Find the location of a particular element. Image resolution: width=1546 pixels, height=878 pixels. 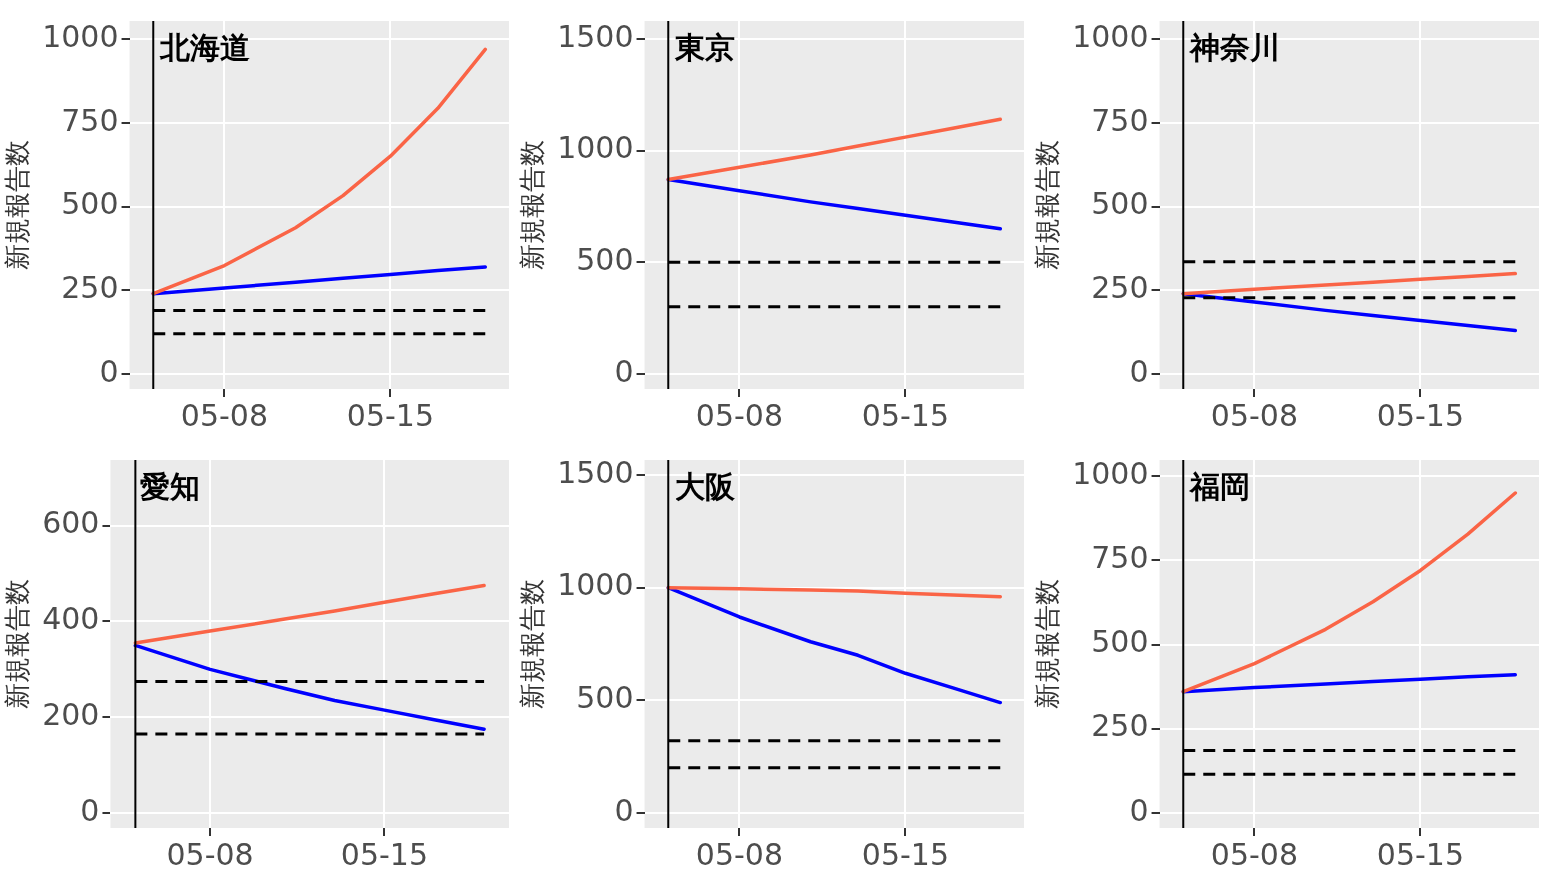

chart-title: 愛知 is located at coordinates (170, 486).